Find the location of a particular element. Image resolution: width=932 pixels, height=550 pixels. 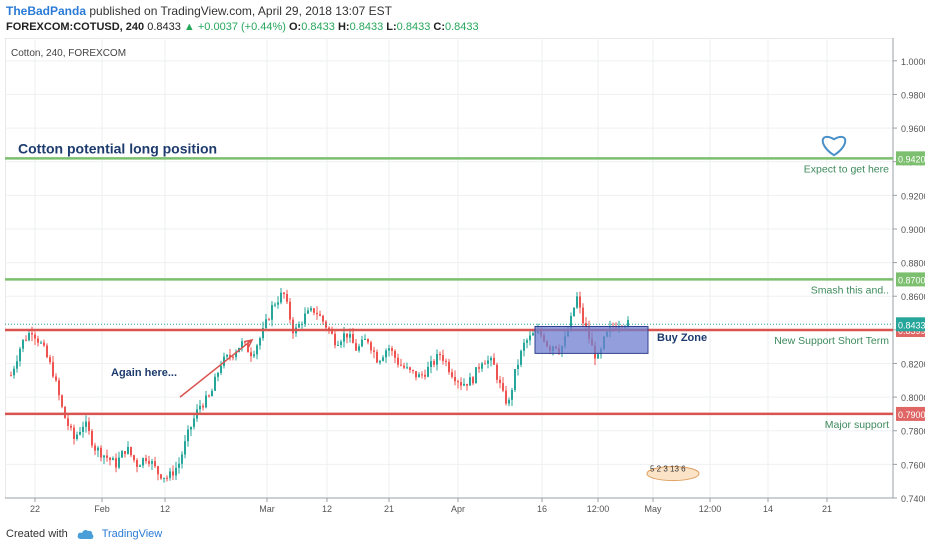

level-label: Major support is located at coordinates (857, 425).